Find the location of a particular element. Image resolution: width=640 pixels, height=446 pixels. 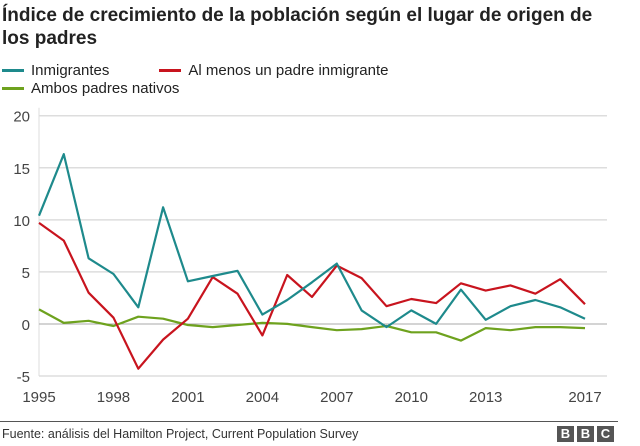

legend-label: Al menos un padre inmigrante is located at coordinates (288, 70).